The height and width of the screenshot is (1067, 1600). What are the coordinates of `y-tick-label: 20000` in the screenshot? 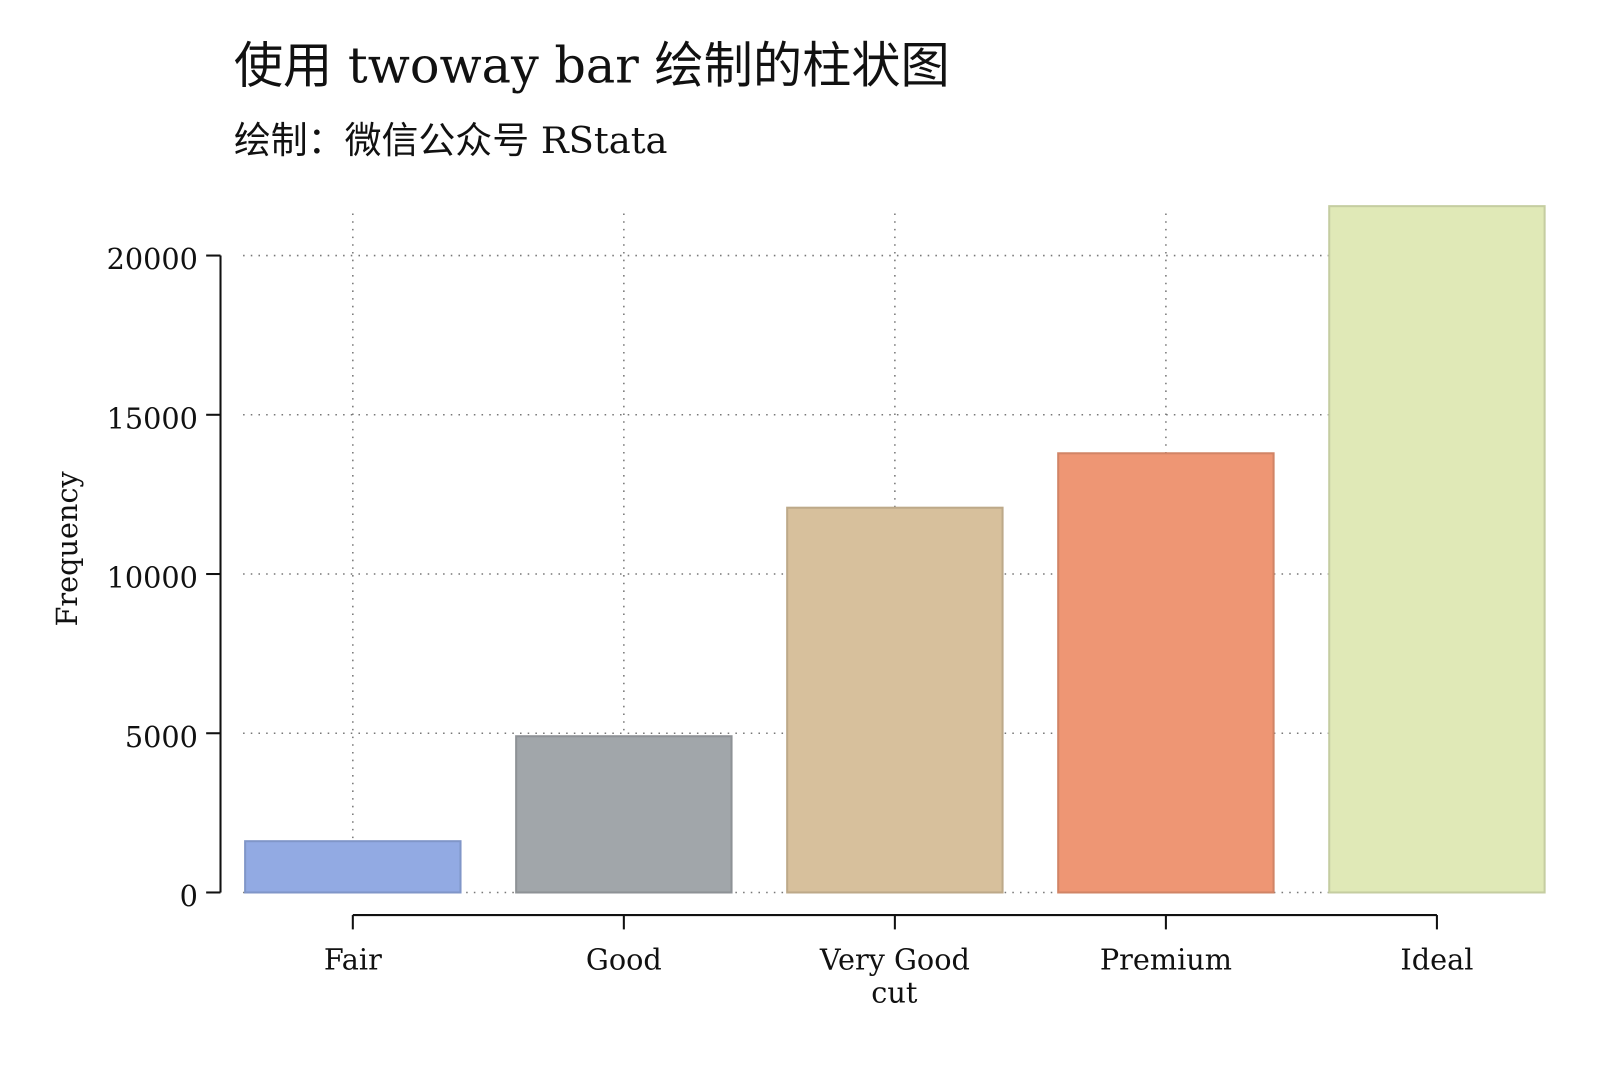 It's located at (152, 259).